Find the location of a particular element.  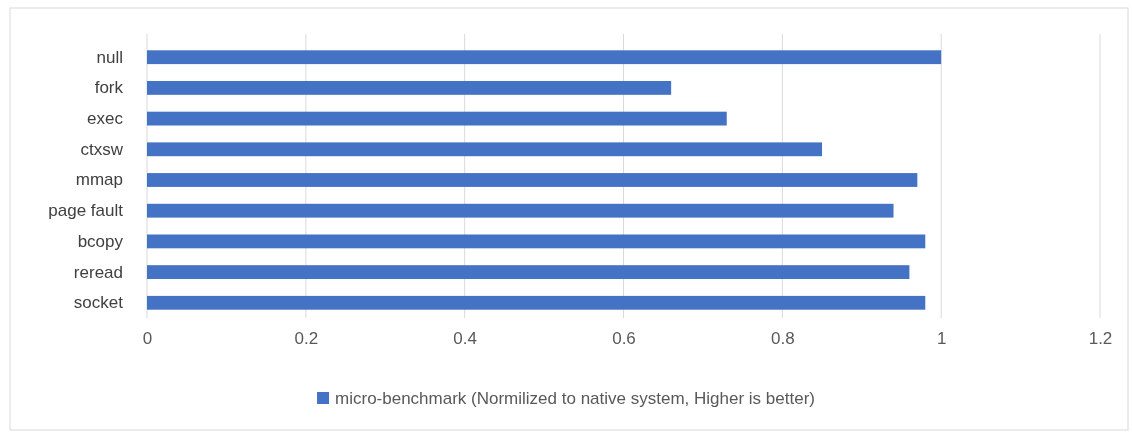

x-tick-label: 0.4 is located at coordinates (465, 339).